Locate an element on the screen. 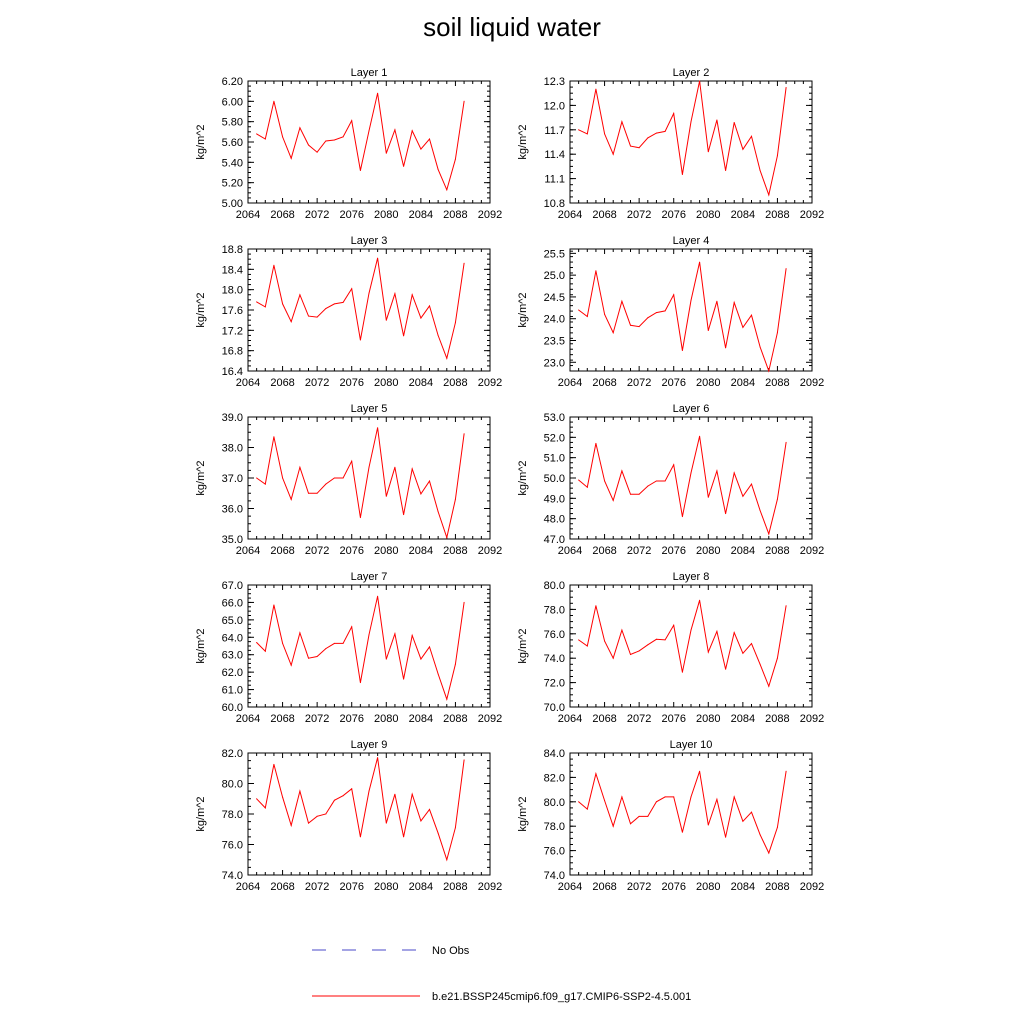 The height and width of the screenshot is (1024, 1024). layer6-y-tick-label: 53.0 is located at coordinates (554, 418).